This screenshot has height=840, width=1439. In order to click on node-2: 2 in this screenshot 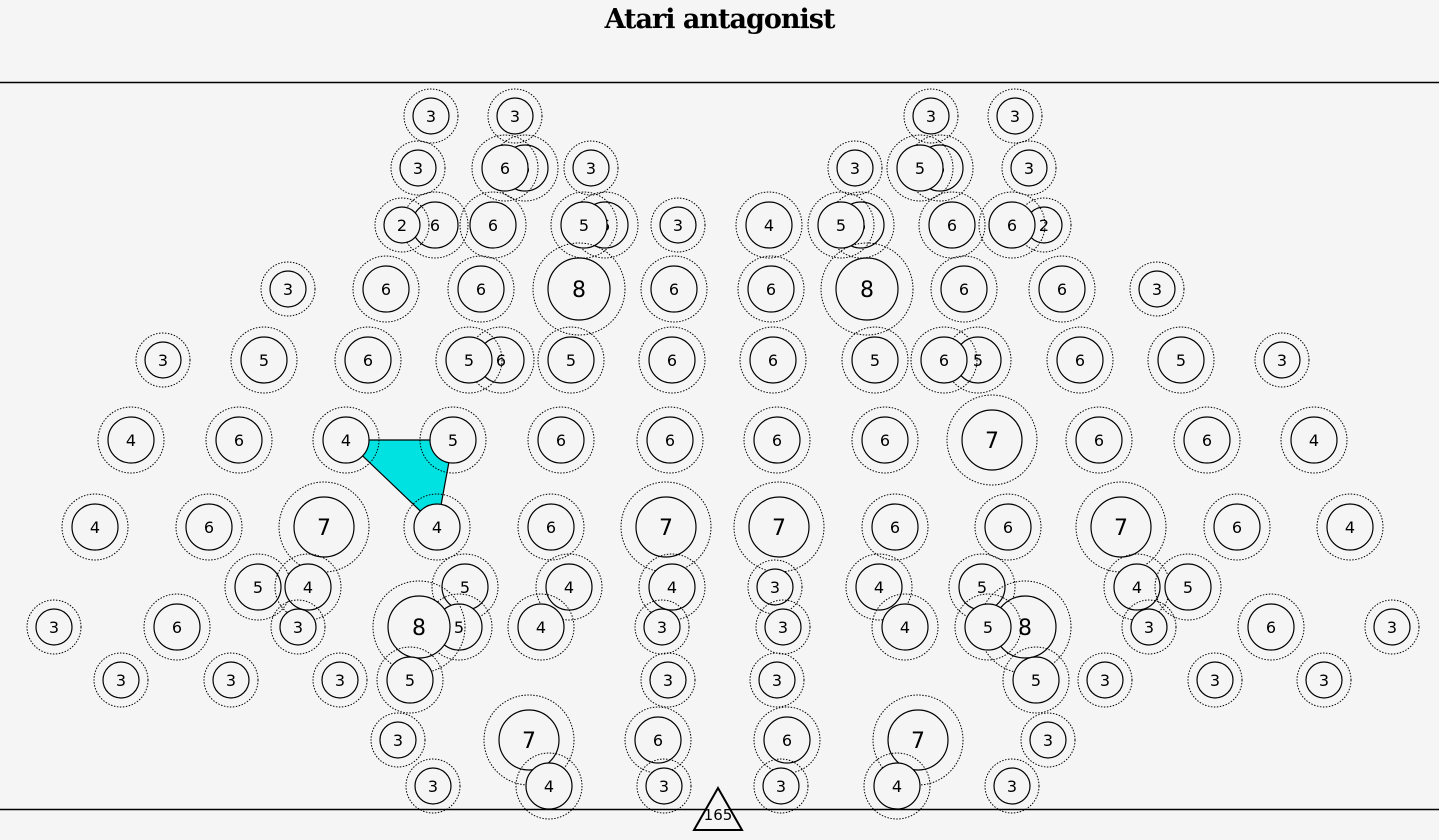, I will do `click(402, 225)`.